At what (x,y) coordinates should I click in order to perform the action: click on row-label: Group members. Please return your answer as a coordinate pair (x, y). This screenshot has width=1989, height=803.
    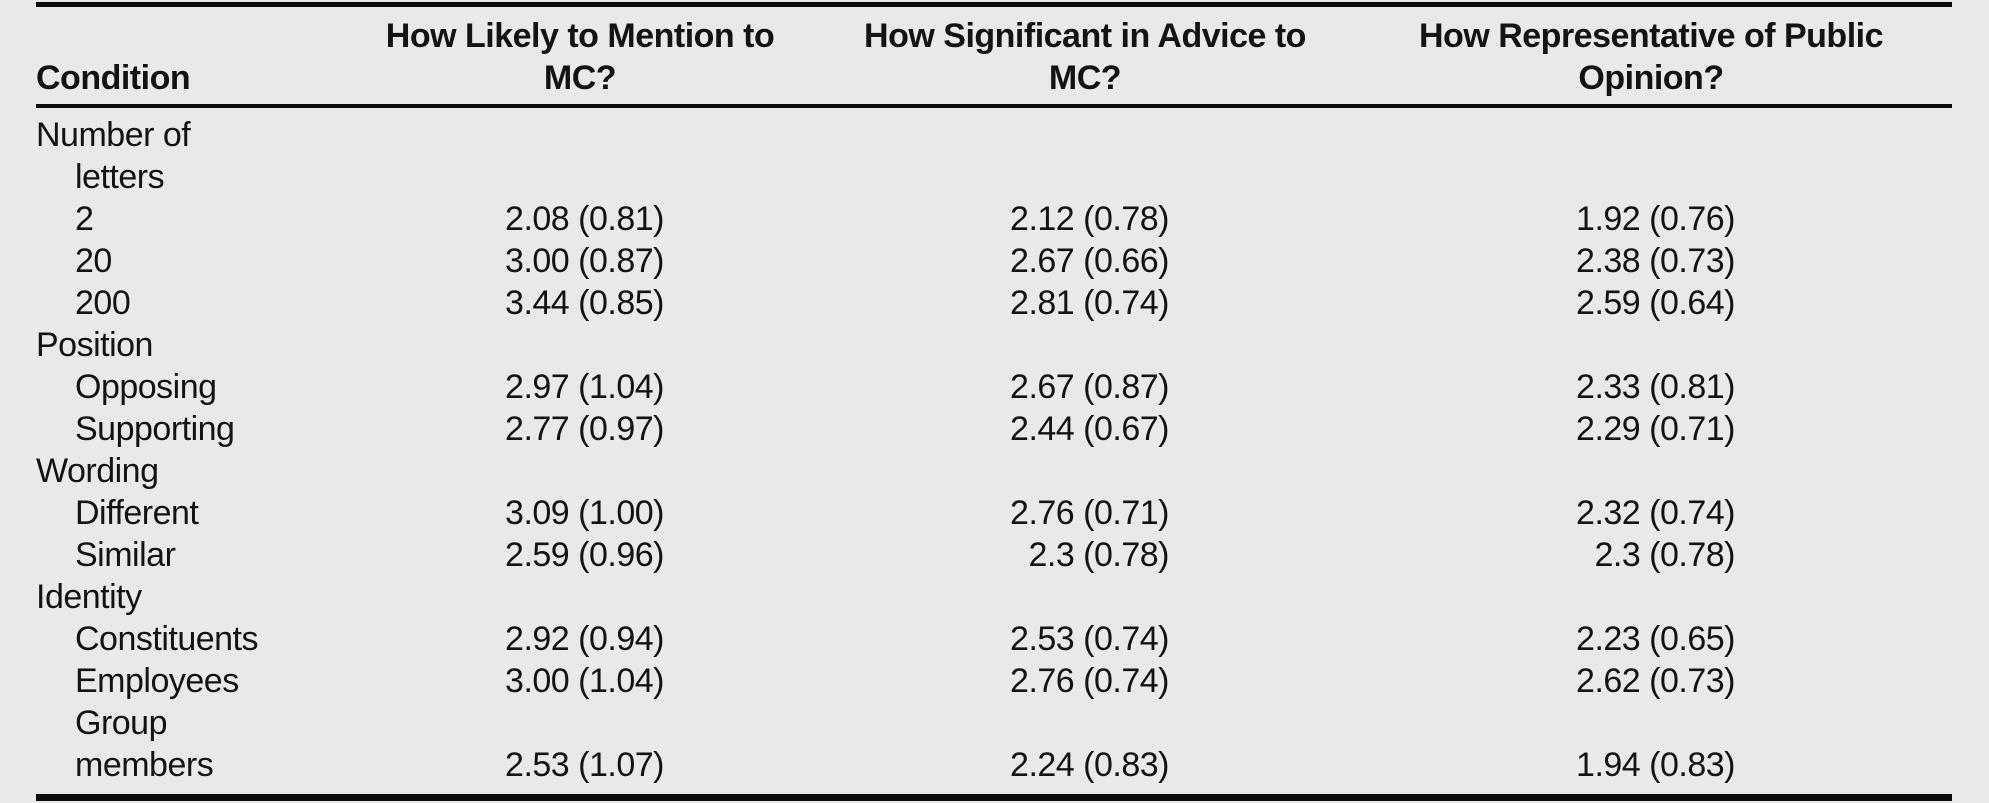
    Looking at the image, I should click on (188, 748).